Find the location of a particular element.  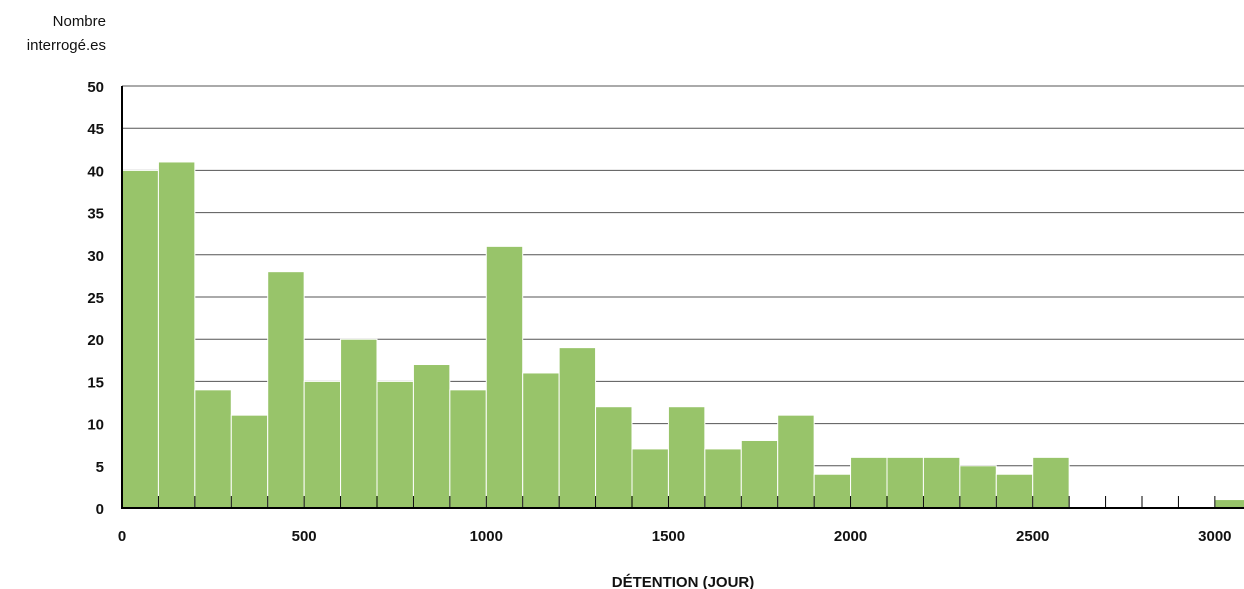

x-tick-label: 2500 is located at coordinates (1032, 536).